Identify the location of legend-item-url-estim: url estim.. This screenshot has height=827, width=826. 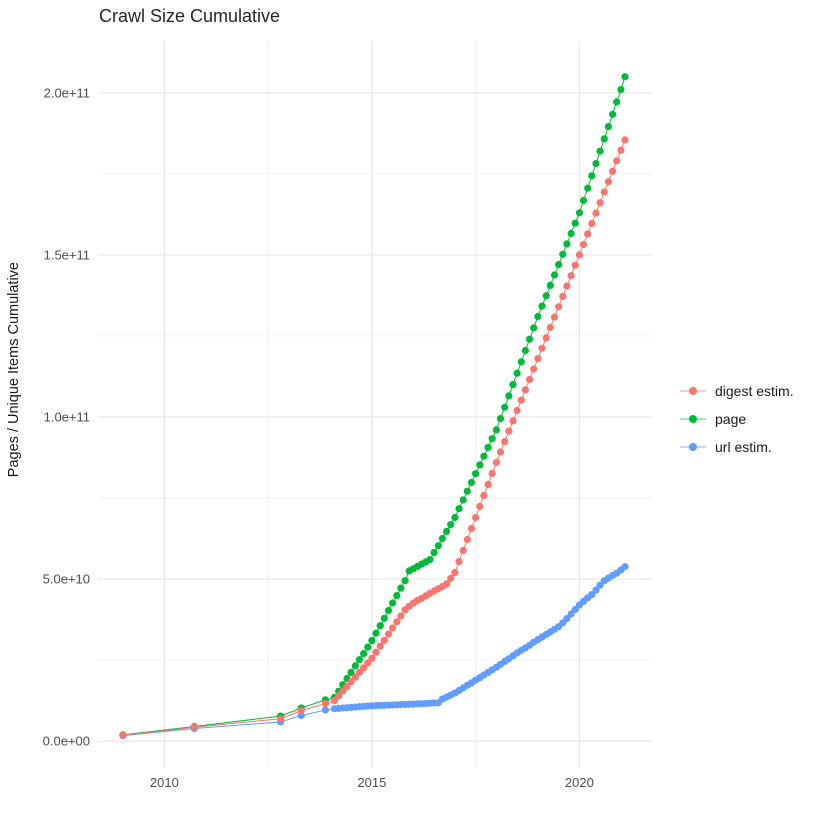
(737, 447).